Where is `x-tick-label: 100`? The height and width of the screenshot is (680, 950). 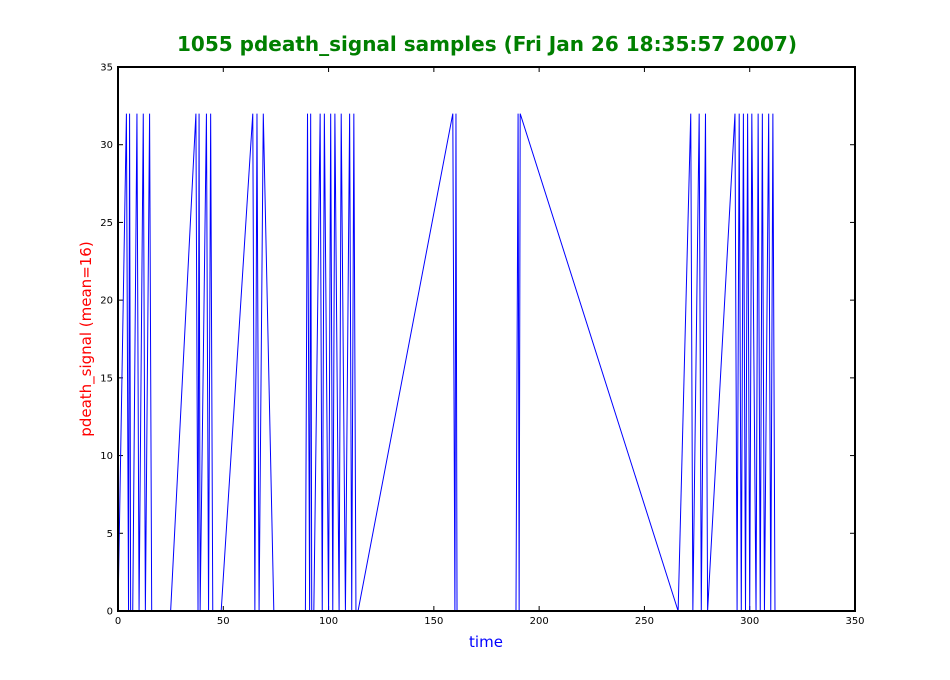
x-tick-label: 100 is located at coordinates (328, 621).